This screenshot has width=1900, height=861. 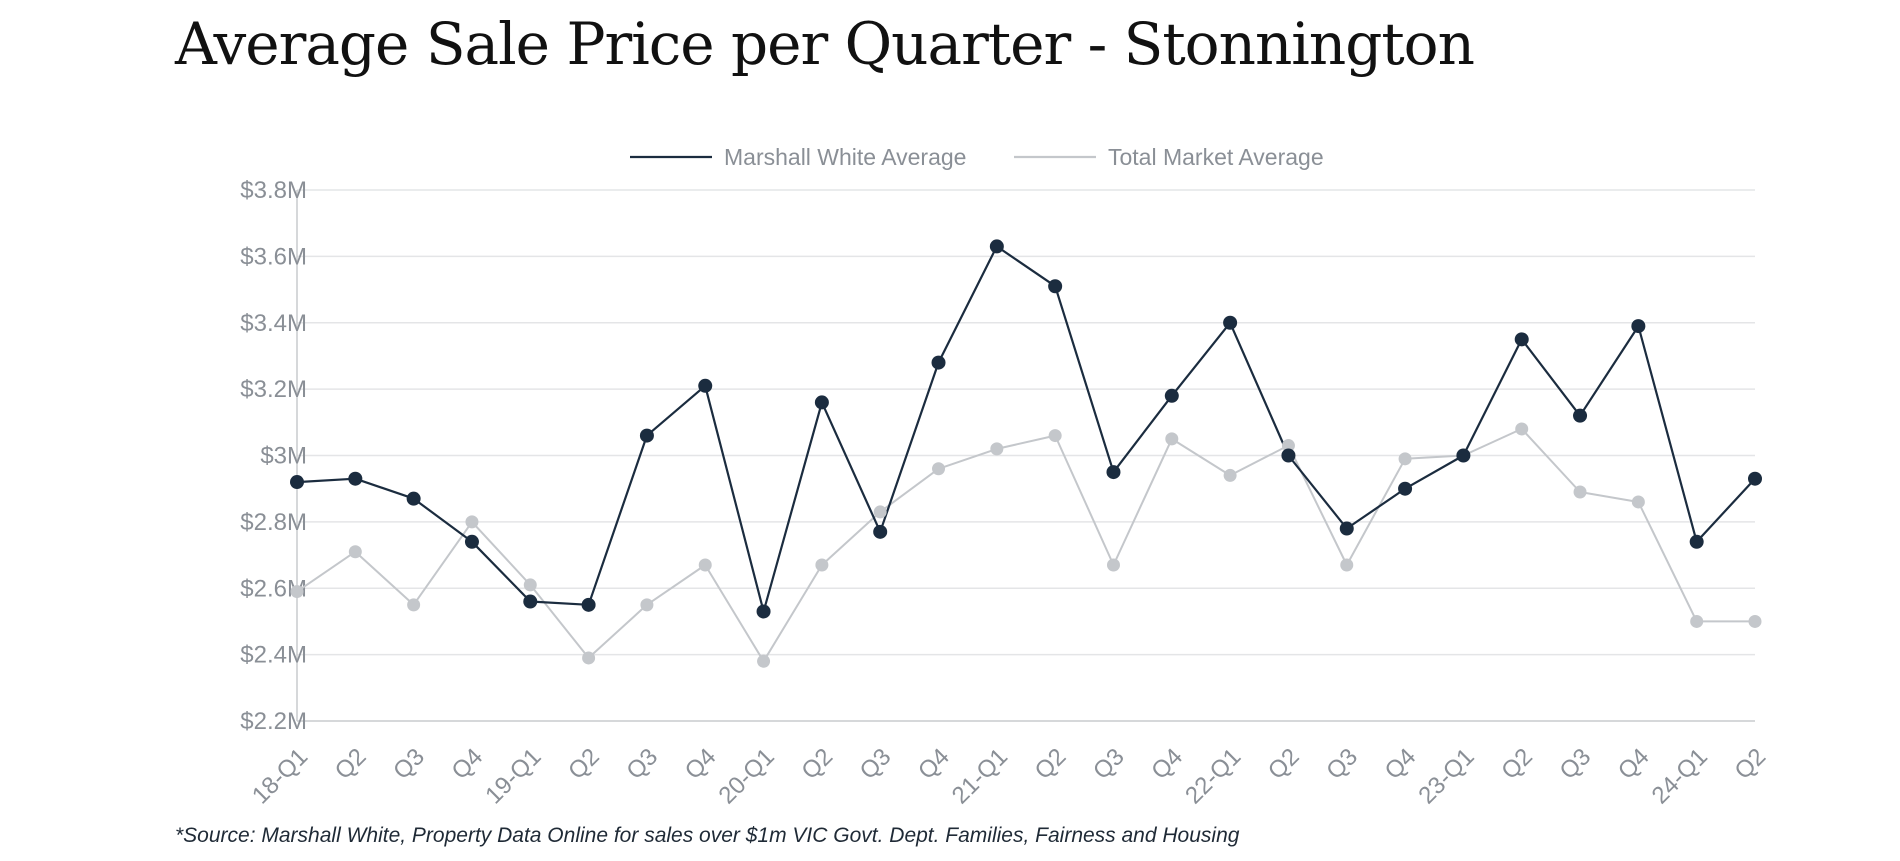 What do you see at coordinates (747, 776) in the screenshot?
I see `x-tick-label: 20-Q1` at bounding box center [747, 776].